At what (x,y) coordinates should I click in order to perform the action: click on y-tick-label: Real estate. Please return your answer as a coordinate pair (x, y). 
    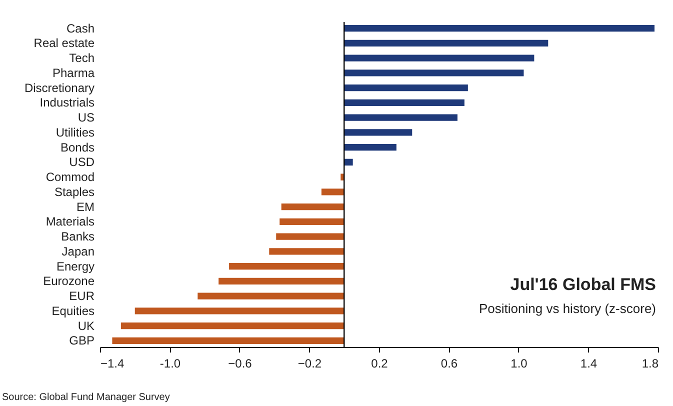
    Looking at the image, I should click on (64, 43).